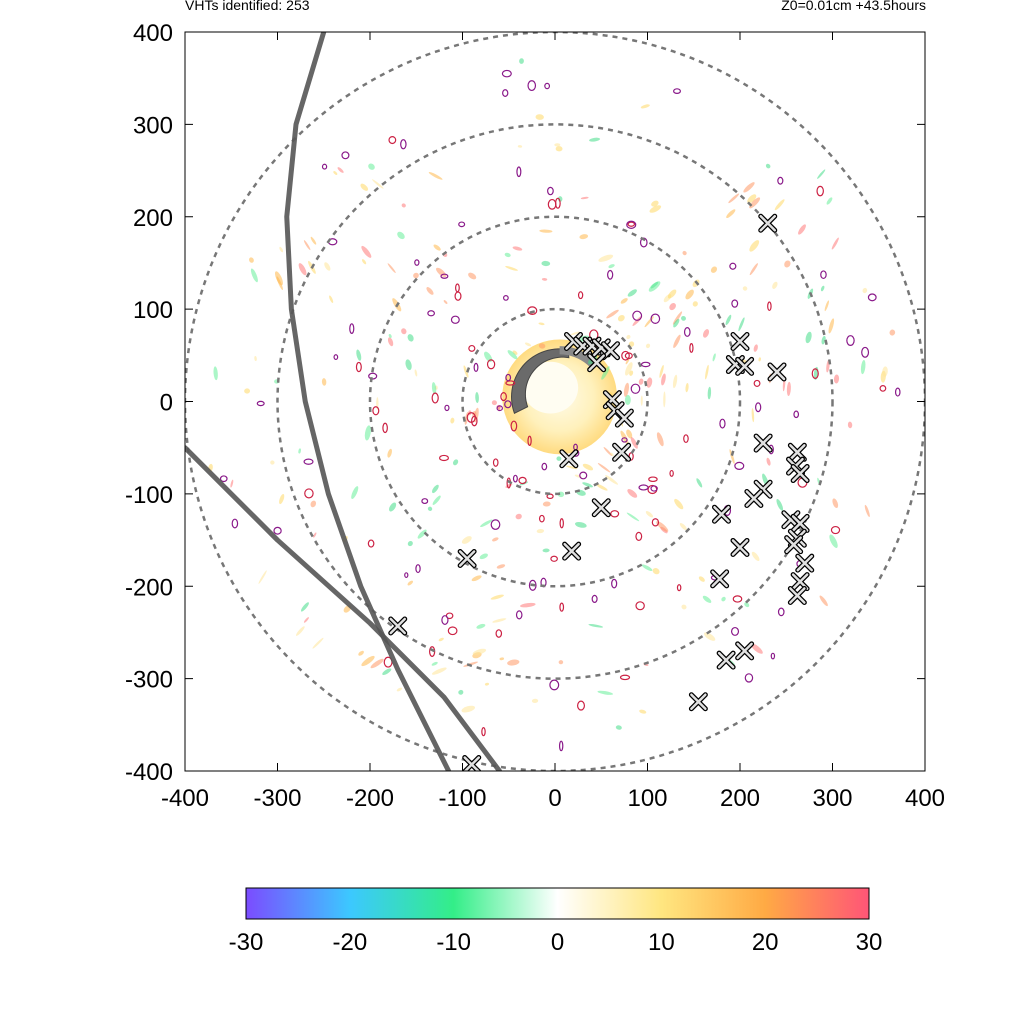  I want to click on colorbar-tick-label: -30, so click(246, 942).